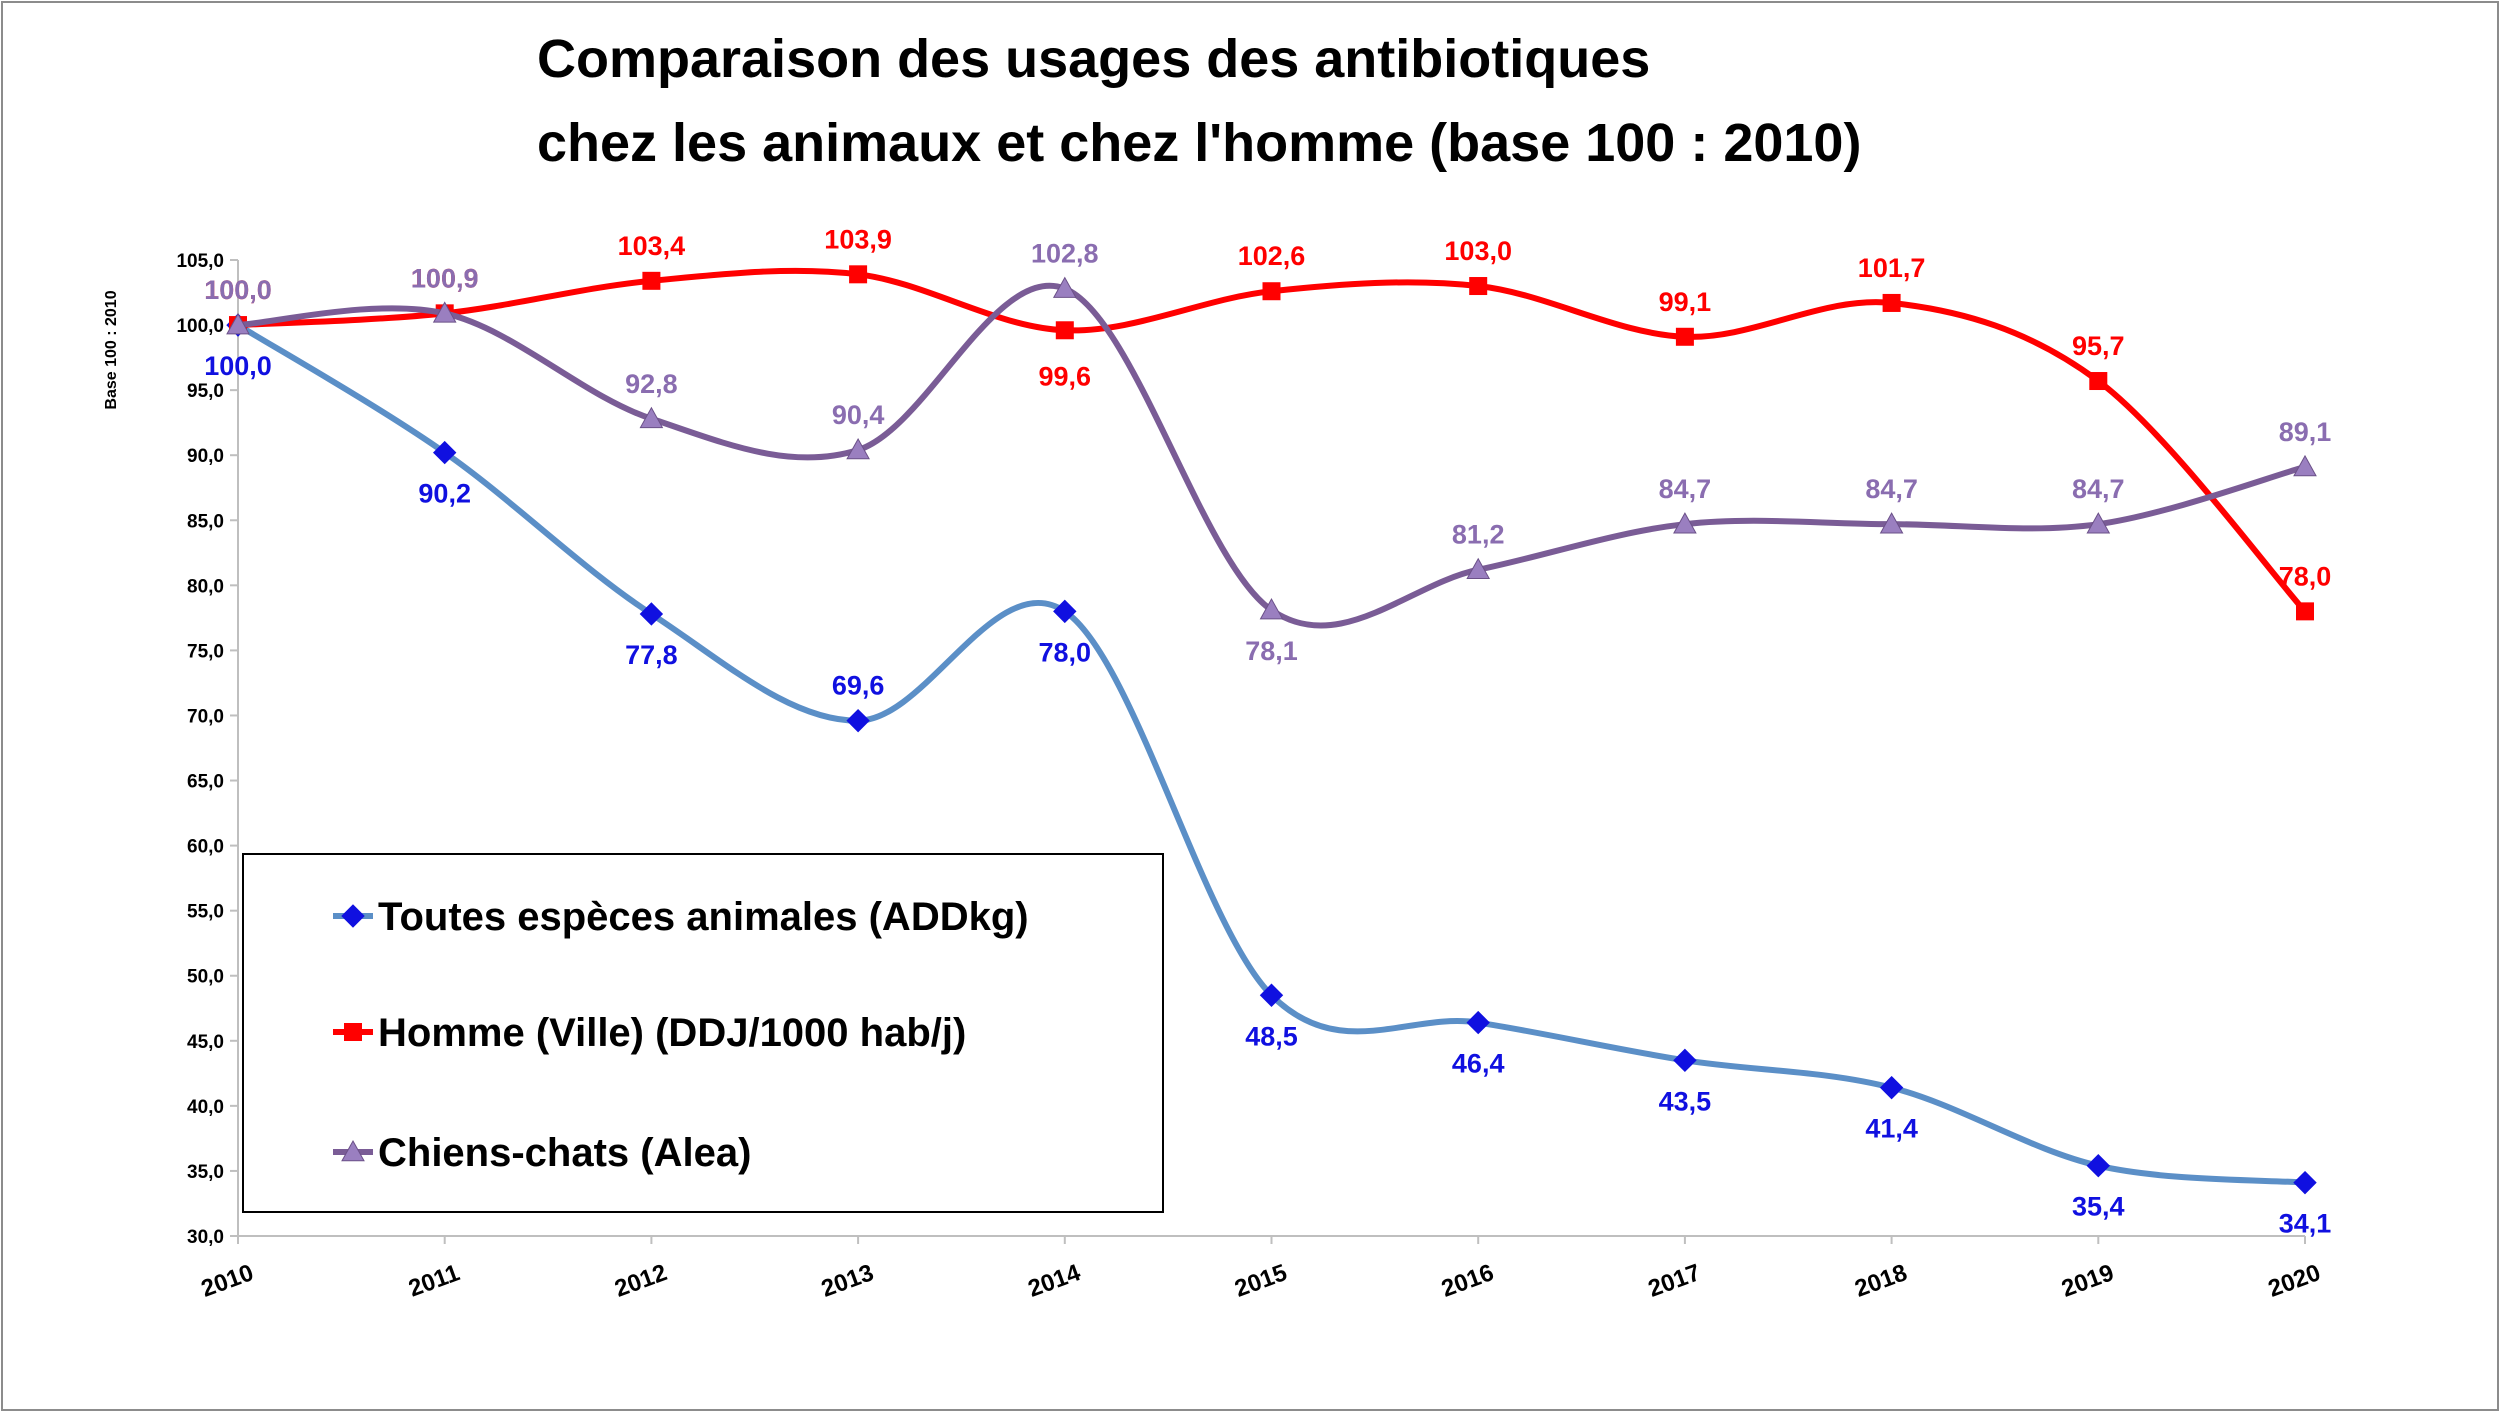 The width and height of the screenshot is (2500, 1412). I want to click on legend-label-animaux: Toutes espèces animales (ADDkg), so click(703, 917).